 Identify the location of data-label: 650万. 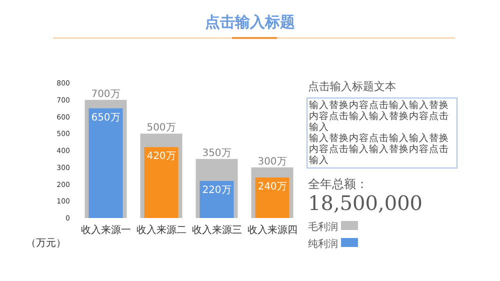
(105, 118).